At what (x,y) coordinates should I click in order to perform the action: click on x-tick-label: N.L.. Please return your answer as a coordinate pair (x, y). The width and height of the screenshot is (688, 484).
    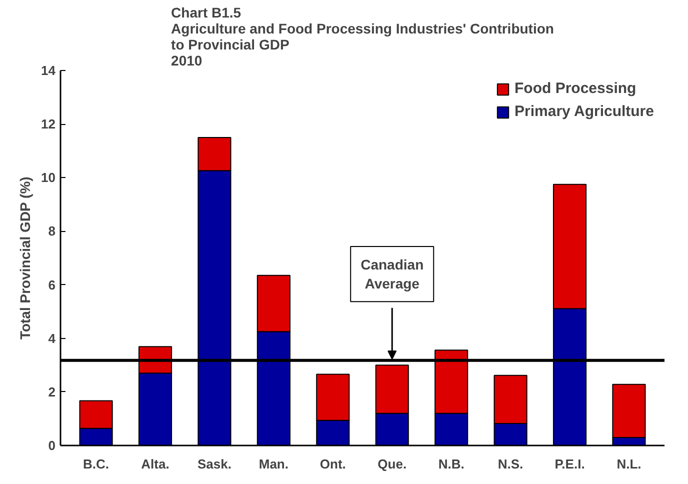
    Looking at the image, I should click on (629, 464).